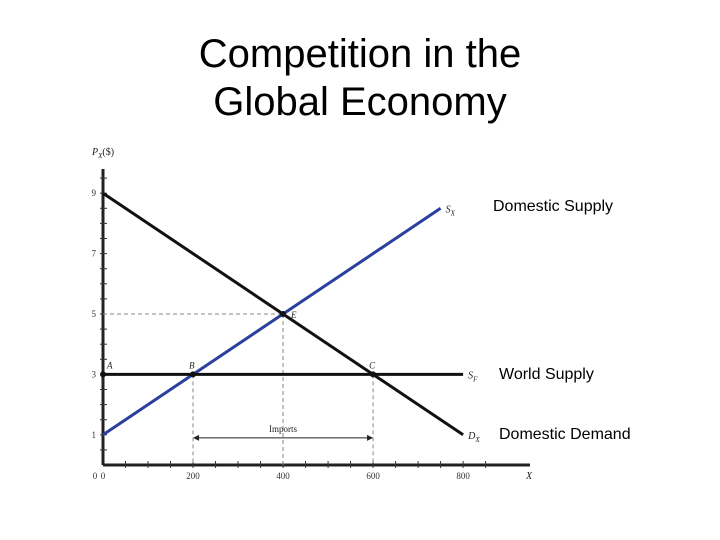  What do you see at coordinates (94, 254) in the screenshot?
I see `y-tick-label: 7` at bounding box center [94, 254].